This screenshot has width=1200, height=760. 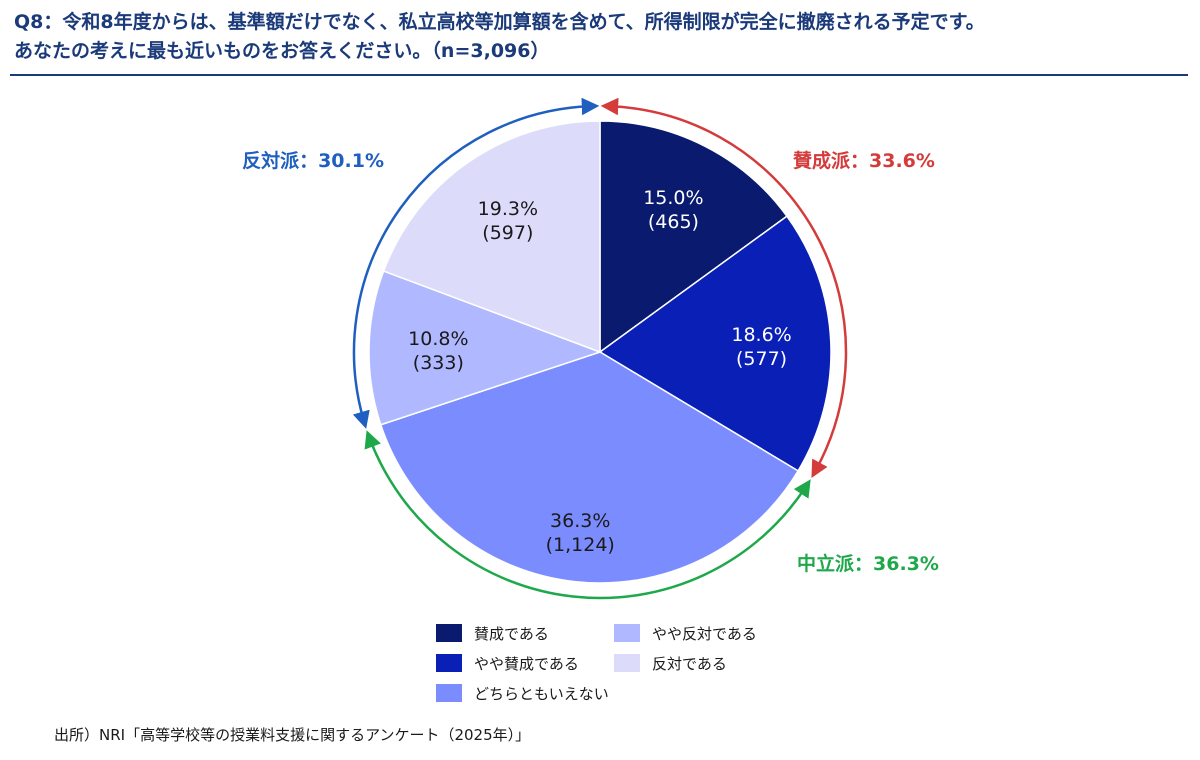 What do you see at coordinates (599, 75) in the screenshot?
I see `header-divider` at bounding box center [599, 75].